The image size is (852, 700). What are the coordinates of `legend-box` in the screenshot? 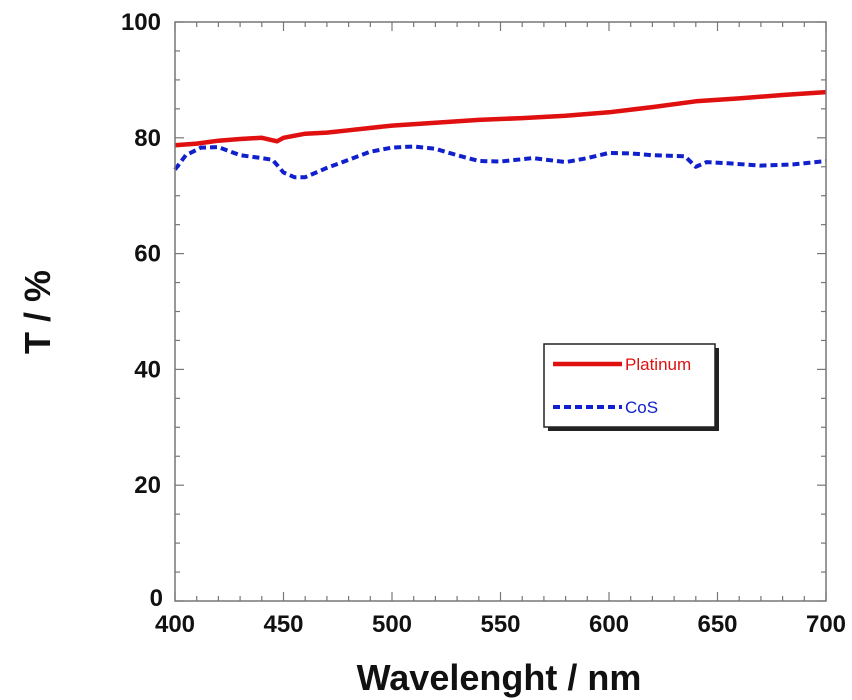 It's located at (629, 385).